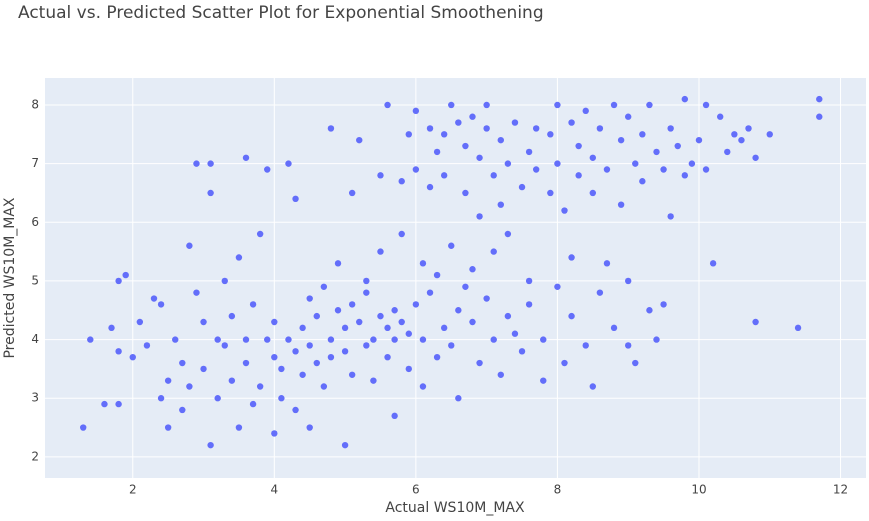 This screenshot has width=869, height=521. I want to click on x-tick-label: 12, so click(840, 490).